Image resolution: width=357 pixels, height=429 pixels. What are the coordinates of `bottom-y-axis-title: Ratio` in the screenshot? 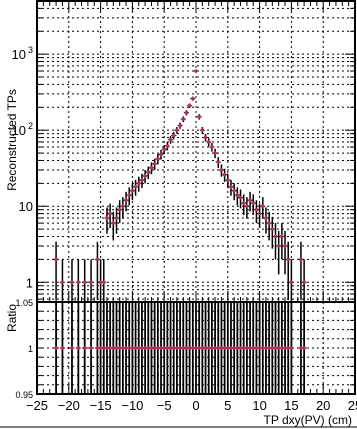 It's located at (12, 318).